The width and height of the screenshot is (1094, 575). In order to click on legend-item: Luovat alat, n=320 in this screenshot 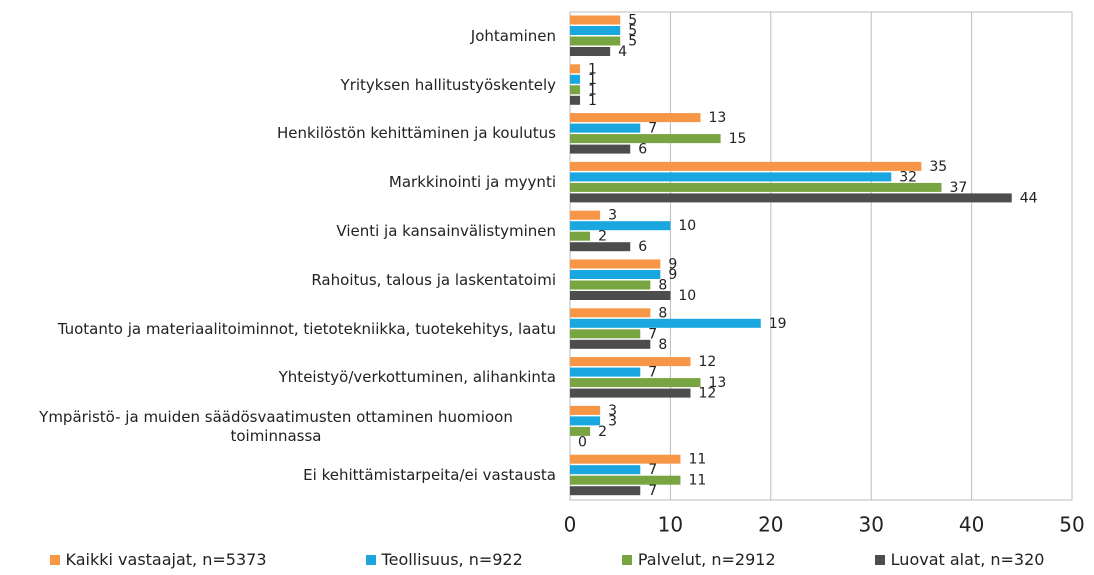, I will do `click(959, 559)`.